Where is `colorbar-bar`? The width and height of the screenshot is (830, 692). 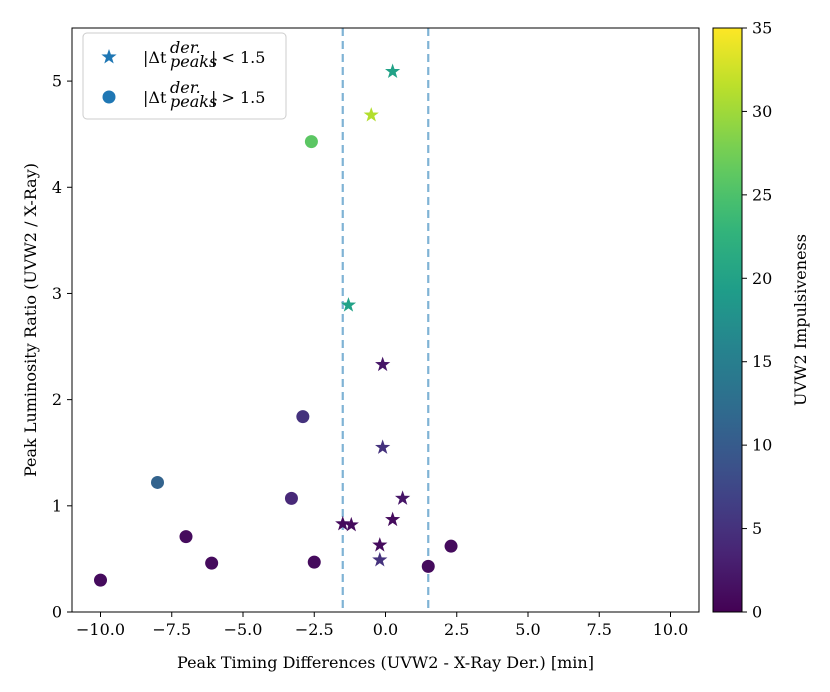 colorbar-bar is located at coordinates (727, 320).